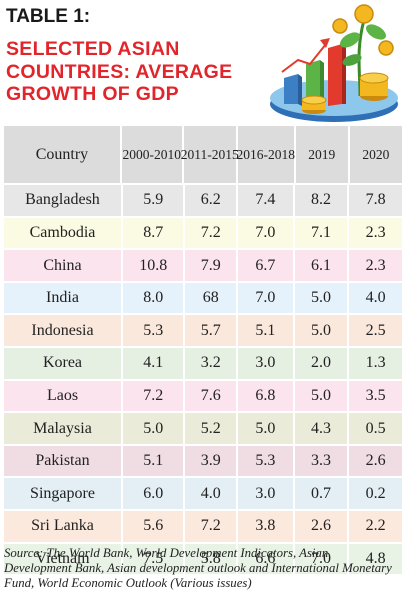 This screenshot has height=600, width=402. Describe the element at coordinates (212, 298) in the screenshot. I see `value-cell: 68` at that location.